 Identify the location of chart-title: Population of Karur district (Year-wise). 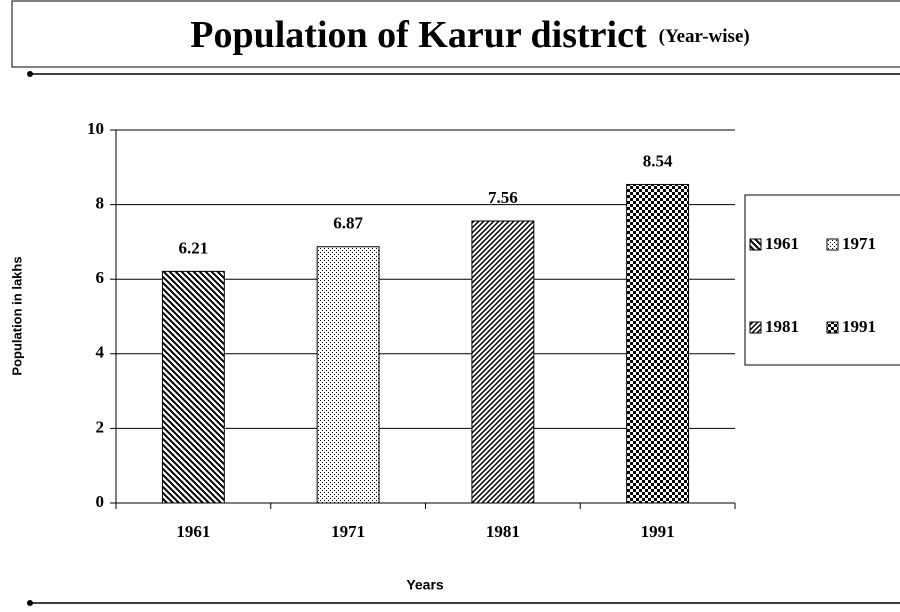
(469, 35).